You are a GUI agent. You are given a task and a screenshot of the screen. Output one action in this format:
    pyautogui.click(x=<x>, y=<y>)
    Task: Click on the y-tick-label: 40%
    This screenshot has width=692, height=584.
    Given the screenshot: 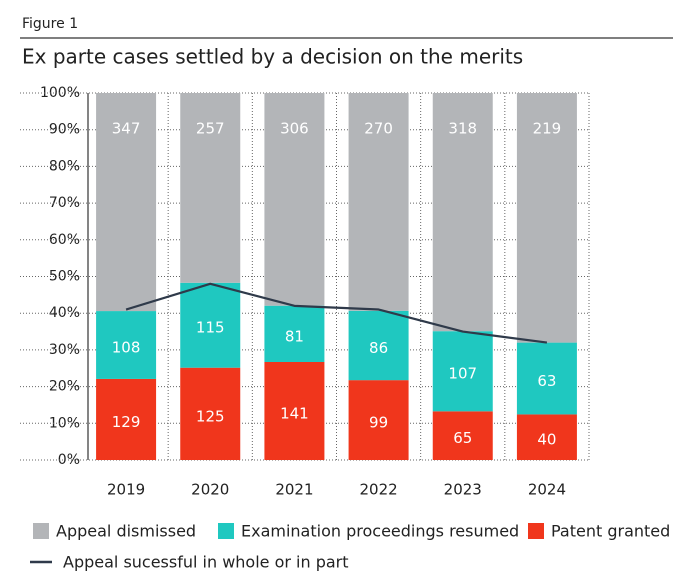 What is the action you would take?
    pyautogui.click(x=64, y=313)
    